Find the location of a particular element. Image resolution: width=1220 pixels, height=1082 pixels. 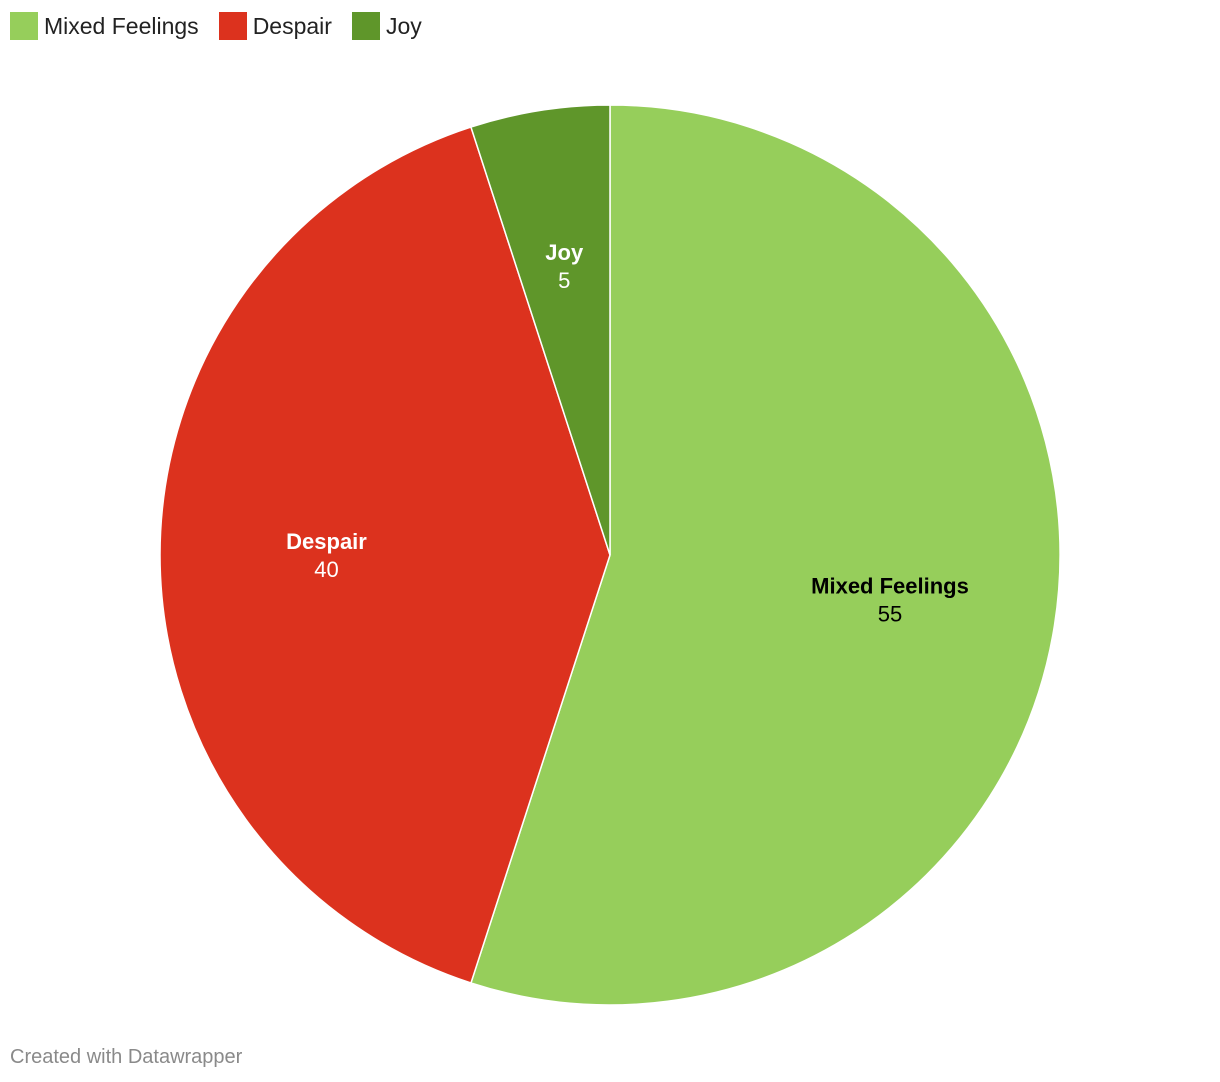

legend-item-despair: Despair is located at coordinates (275, 26).